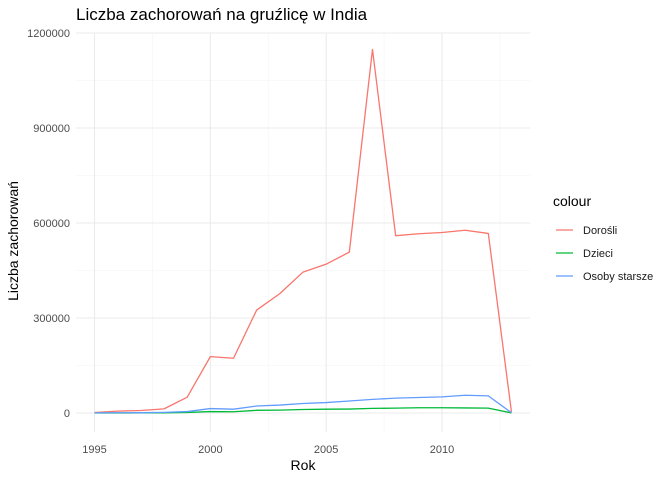 This screenshot has width=672, height=480. Describe the element at coordinates (210, 450) in the screenshot. I see `x-tick-label: 2000` at that location.